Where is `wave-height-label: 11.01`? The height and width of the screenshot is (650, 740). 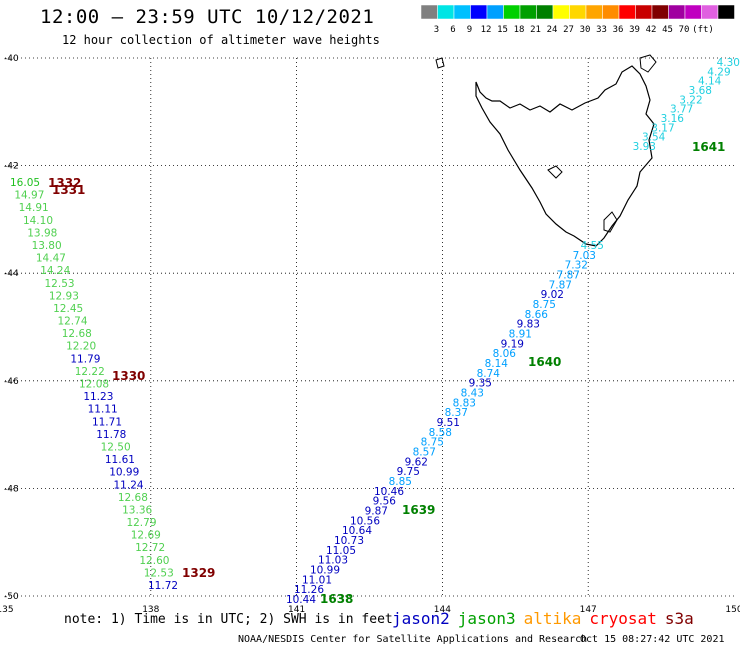 wave-height-label: 11.01 is located at coordinates (317, 580).